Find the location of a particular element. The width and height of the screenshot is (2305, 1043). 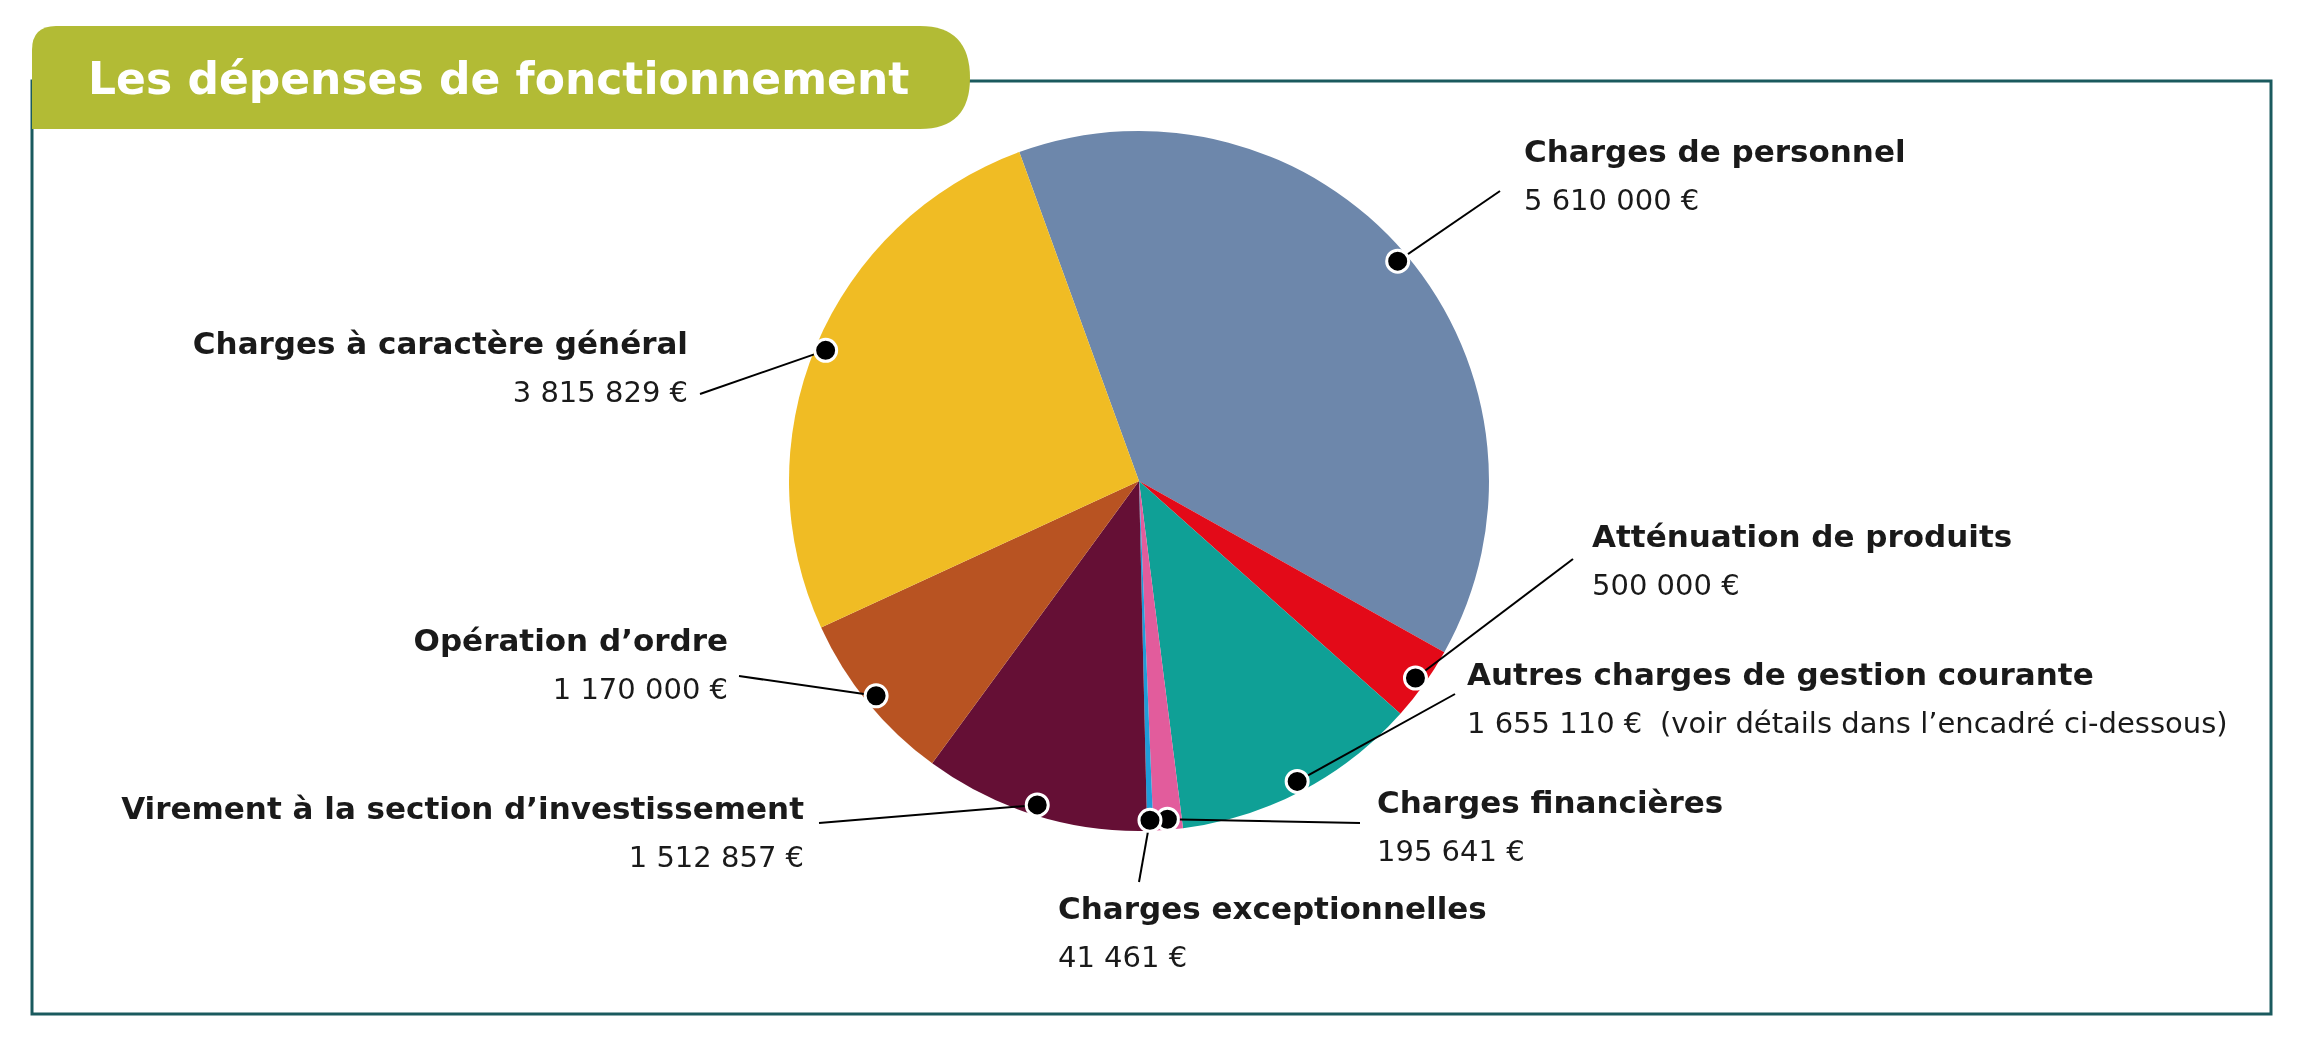

data-label: 3 815 829 € is located at coordinates (600, 392).